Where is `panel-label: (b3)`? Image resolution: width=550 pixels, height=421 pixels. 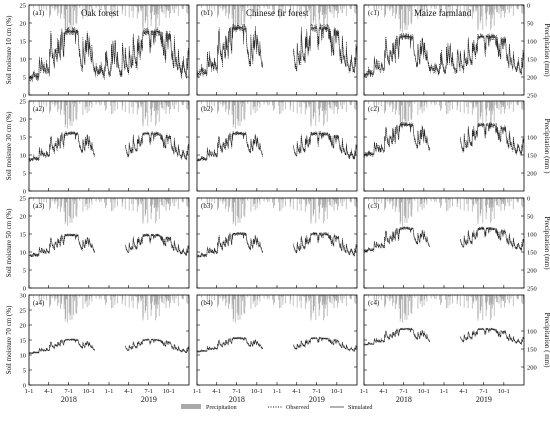 panel-label: (b3) is located at coordinates (207, 206).